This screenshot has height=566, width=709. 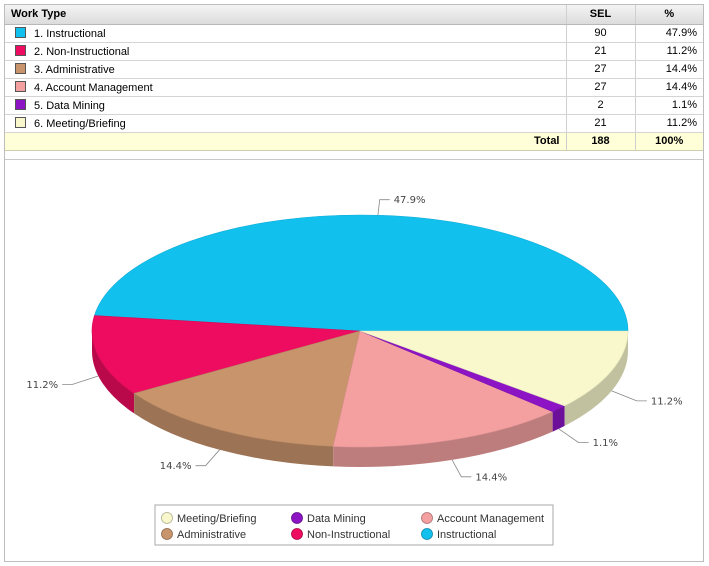 I want to click on table-row: 3. Administrative 27 14.4%, so click(x=354, y=69).